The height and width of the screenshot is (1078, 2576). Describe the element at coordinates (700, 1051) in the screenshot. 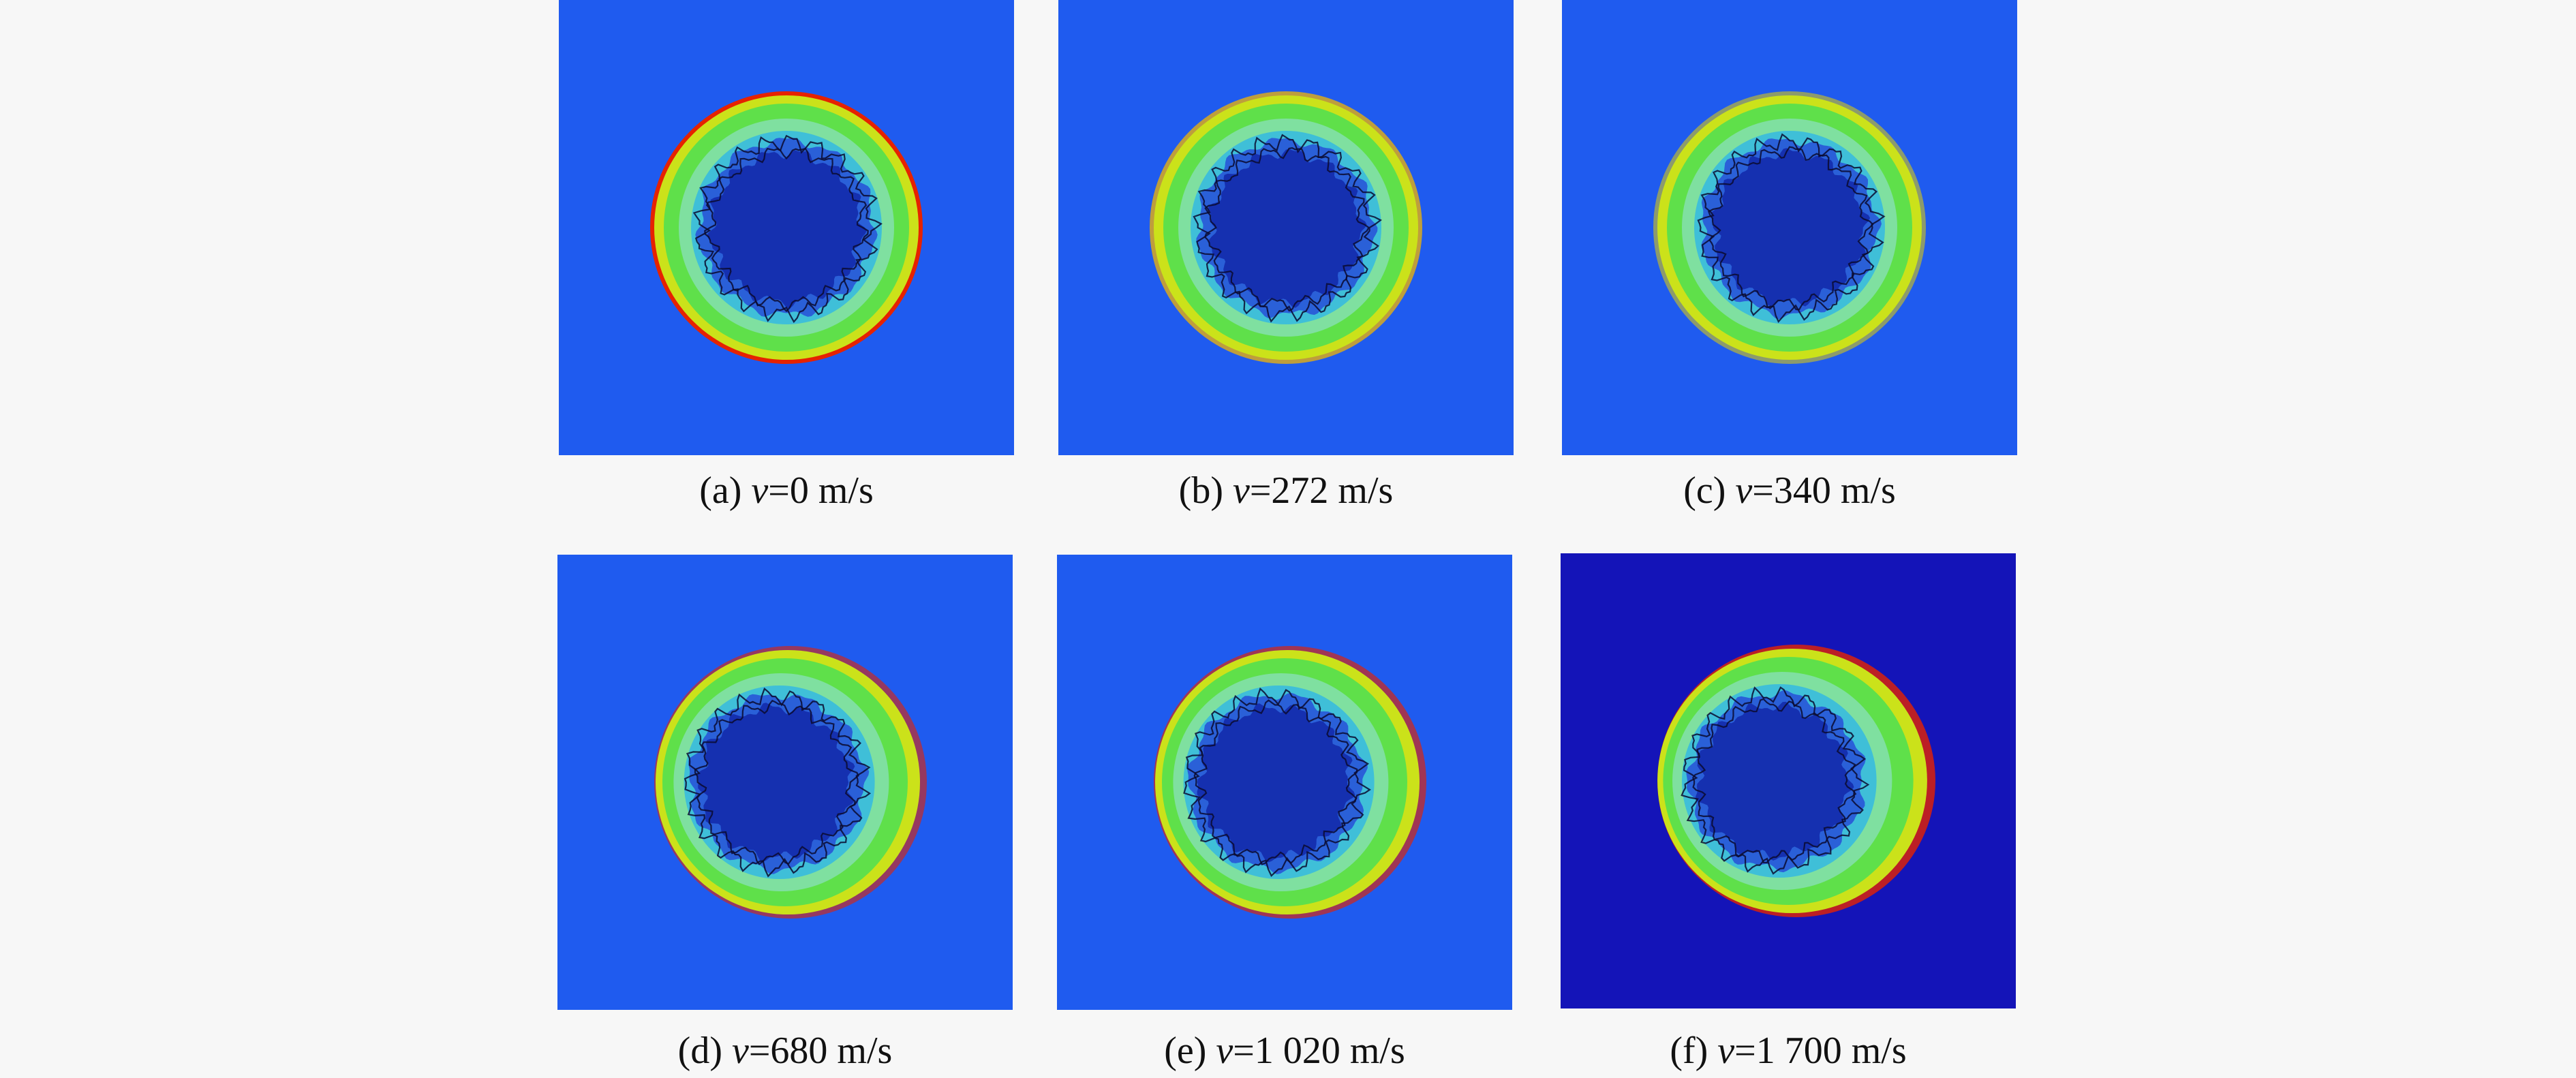

I see `caption-d-label: (d)` at that location.